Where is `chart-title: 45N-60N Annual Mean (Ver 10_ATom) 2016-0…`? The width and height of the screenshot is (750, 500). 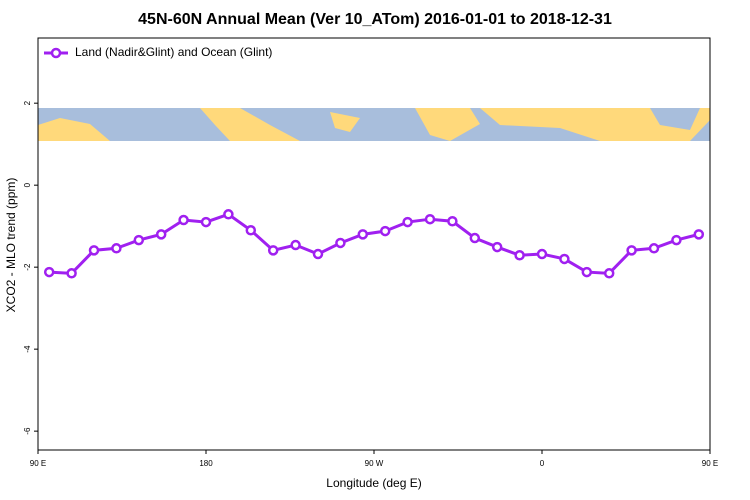 chart-title: 45N-60N Annual Mean (Ver 10_ATom) 2016-0… is located at coordinates (375, 19).